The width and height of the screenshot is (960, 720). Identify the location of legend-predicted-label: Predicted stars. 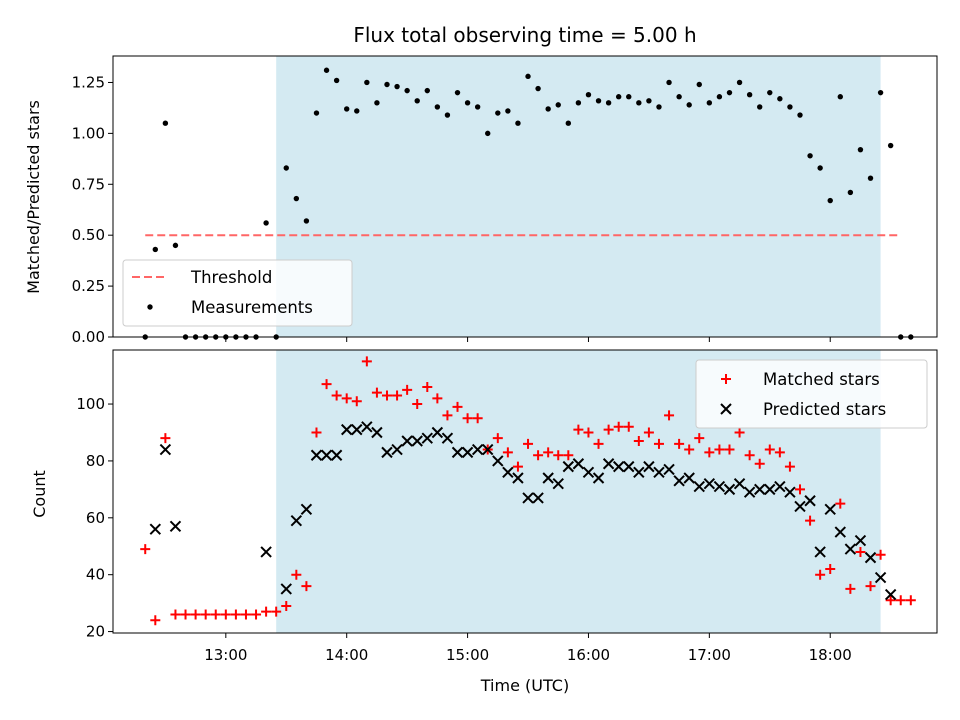
(824, 409).